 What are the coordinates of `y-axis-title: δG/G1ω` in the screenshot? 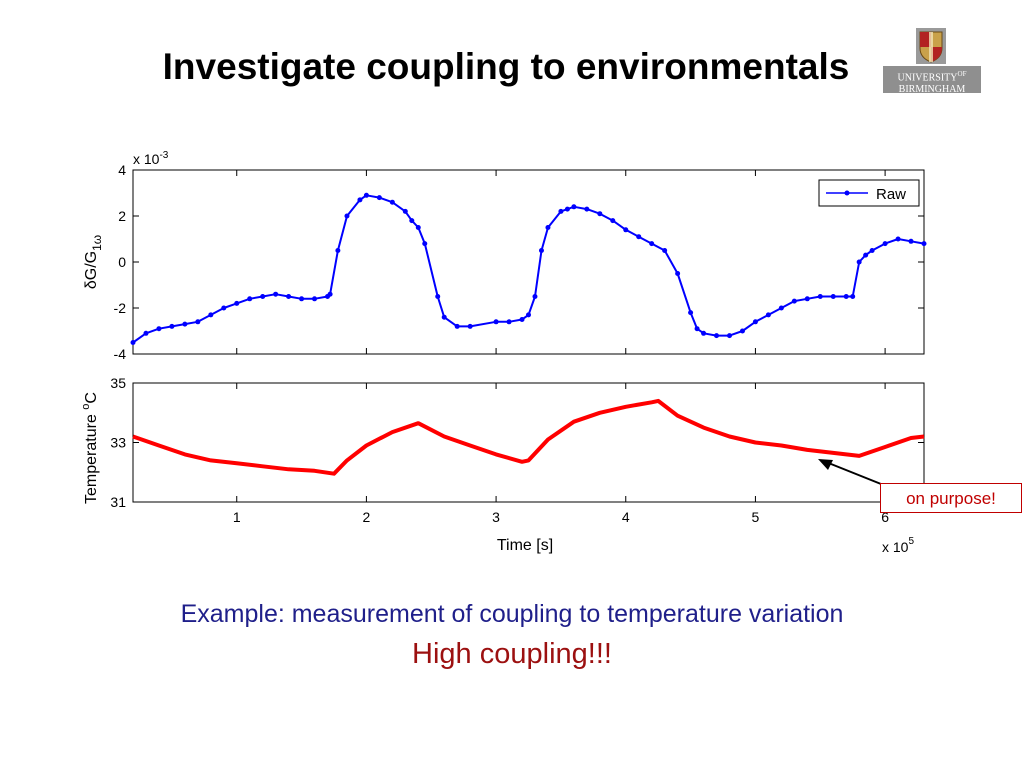 It's located at (93, 262).